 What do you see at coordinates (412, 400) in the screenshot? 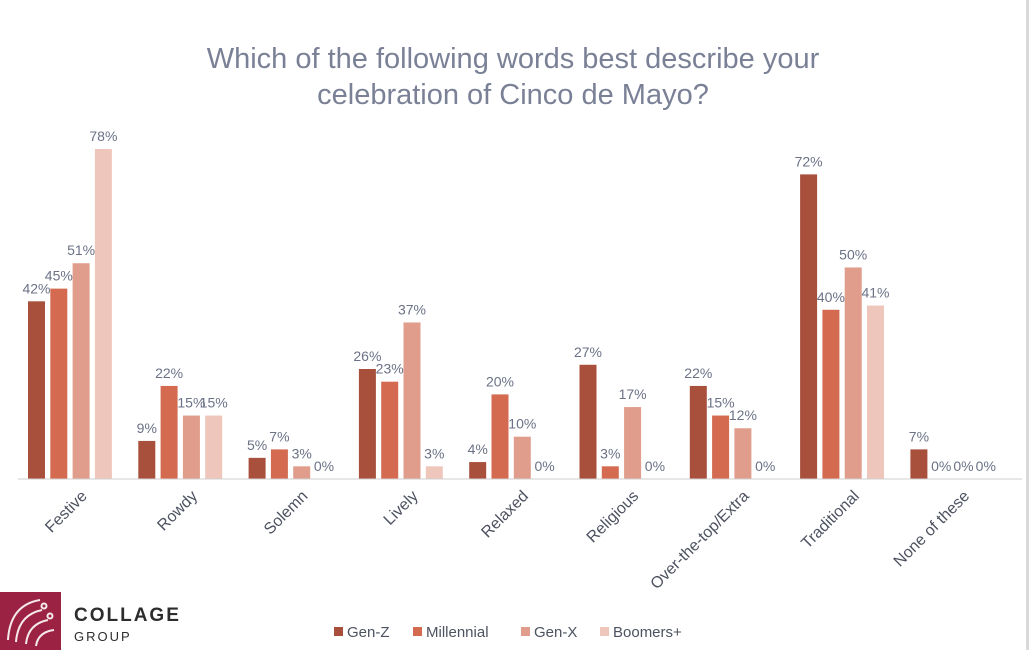
I see `bar-lively-gen-x` at bounding box center [412, 400].